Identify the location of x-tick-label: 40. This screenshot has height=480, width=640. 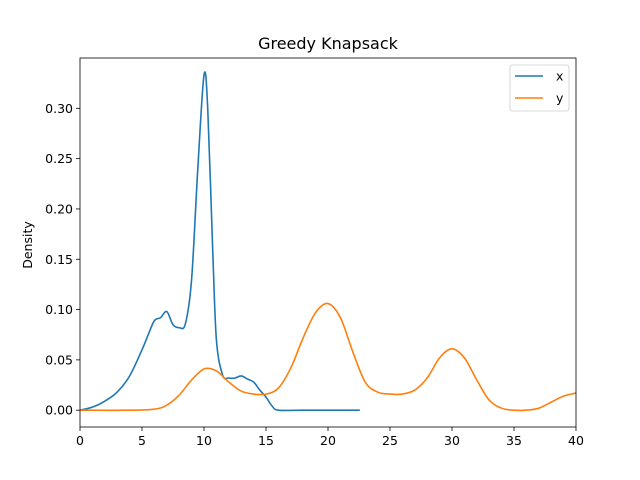
(576, 440).